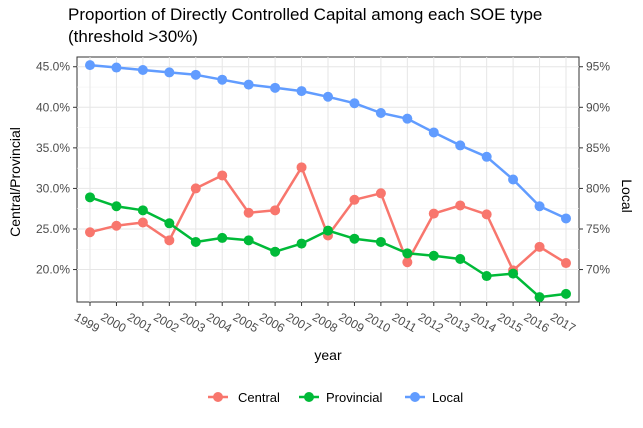  What do you see at coordinates (219, 323) in the screenshot?
I see `x-tick-label: 2004` at bounding box center [219, 323].